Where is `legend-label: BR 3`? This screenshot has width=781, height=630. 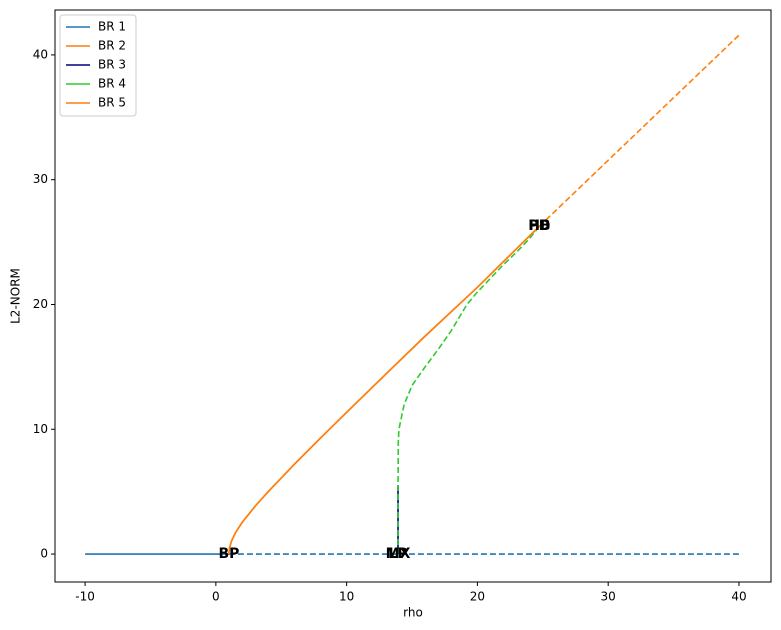 legend-label: BR 3 is located at coordinates (112, 65).